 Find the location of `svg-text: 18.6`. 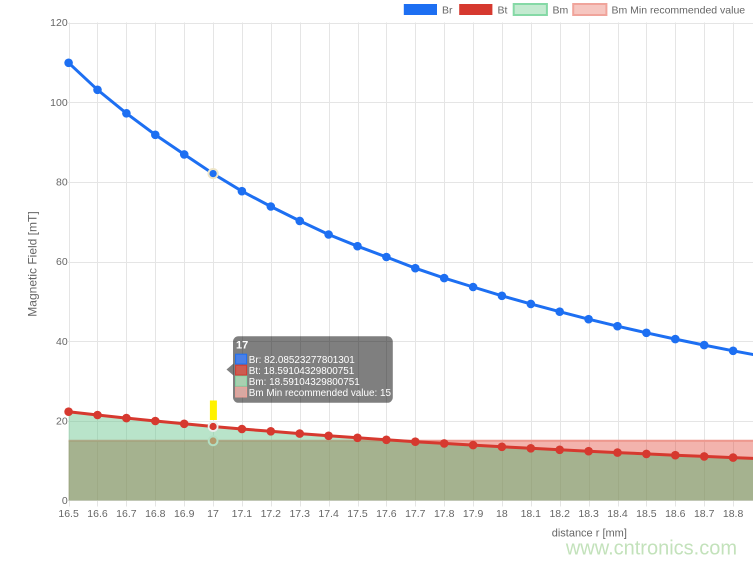

svg-text: 18.6 is located at coordinates (675, 514).